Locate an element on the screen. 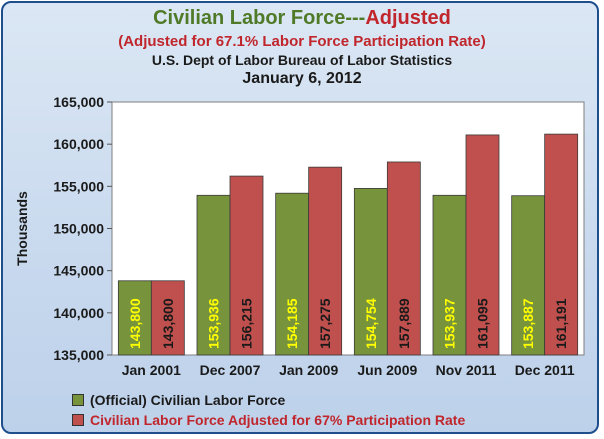 The width and height of the screenshot is (604, 439). y-tick-label: 155,000 is located at coordinates (78, 186).